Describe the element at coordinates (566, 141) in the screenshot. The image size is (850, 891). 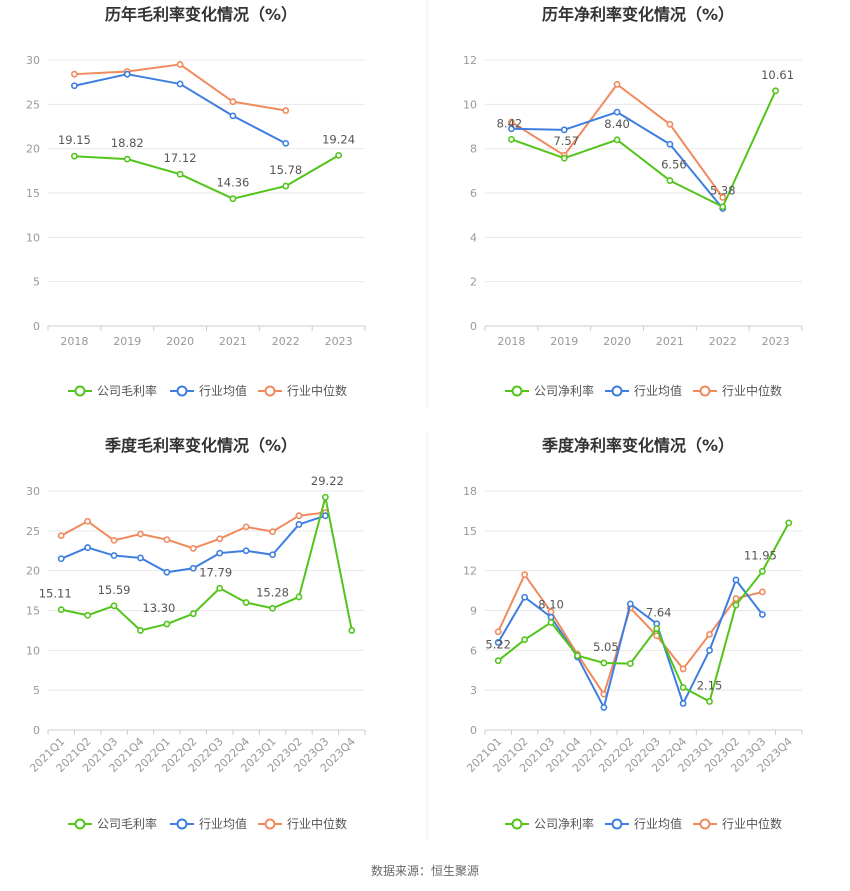
I see `data-label: 7.57` at that location.